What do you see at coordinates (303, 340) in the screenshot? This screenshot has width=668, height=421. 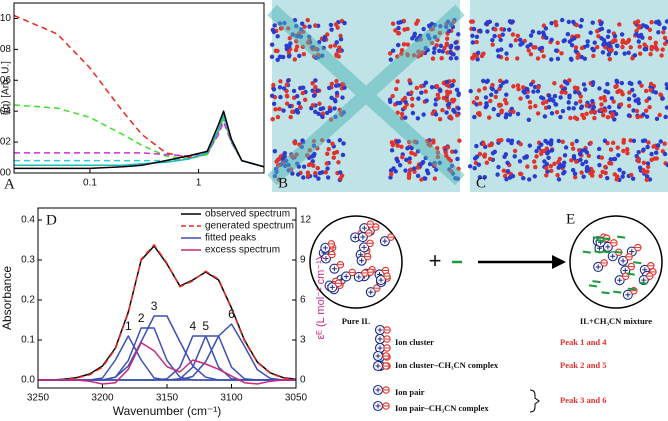 I see `y2-tick-label: 3` at bounding box center [303, 340].